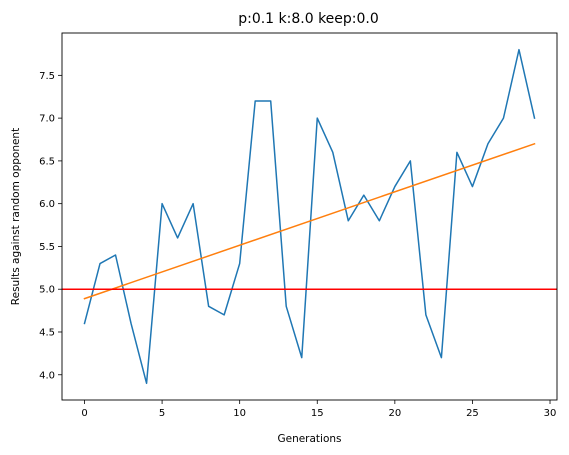 The height and width of the screenshot is (455, 569). What do you see at coordinates (84, 413) in the screenshot?
I see `x-tick-label: 0` at bounding box center [84, 413].